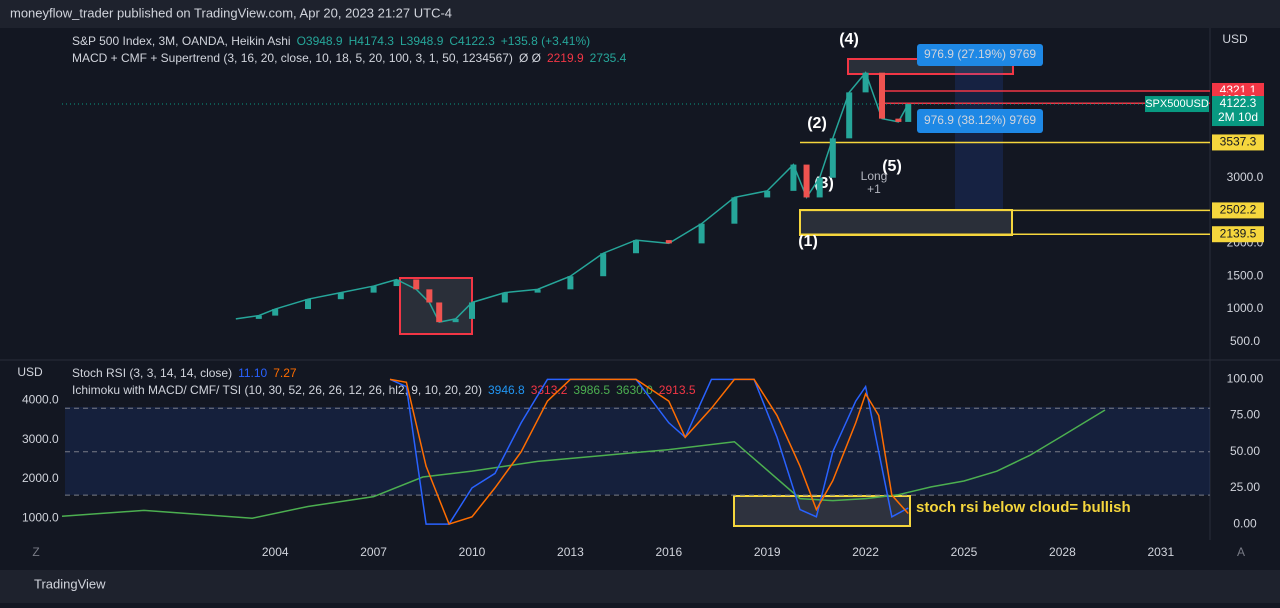  What do you see at coordinates (1238, 103) in the screenshot?
I see `last-price: 4122.3` at bounding box center [1238, 103].